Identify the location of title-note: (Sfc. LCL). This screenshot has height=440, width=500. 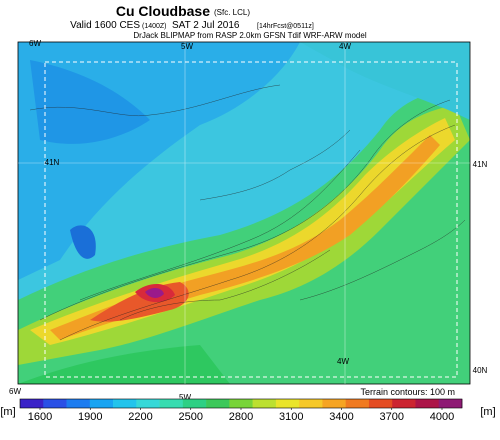
(232, 12).